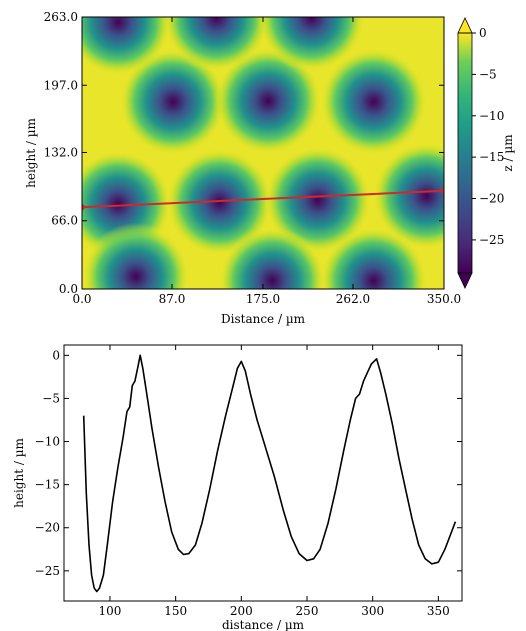 Image resolution: width=526 pixels, height=631 pixels. Describe the element at coordinates (491, 116) in the screenshot. I see `colorbar-tick-label: −10` at that location.